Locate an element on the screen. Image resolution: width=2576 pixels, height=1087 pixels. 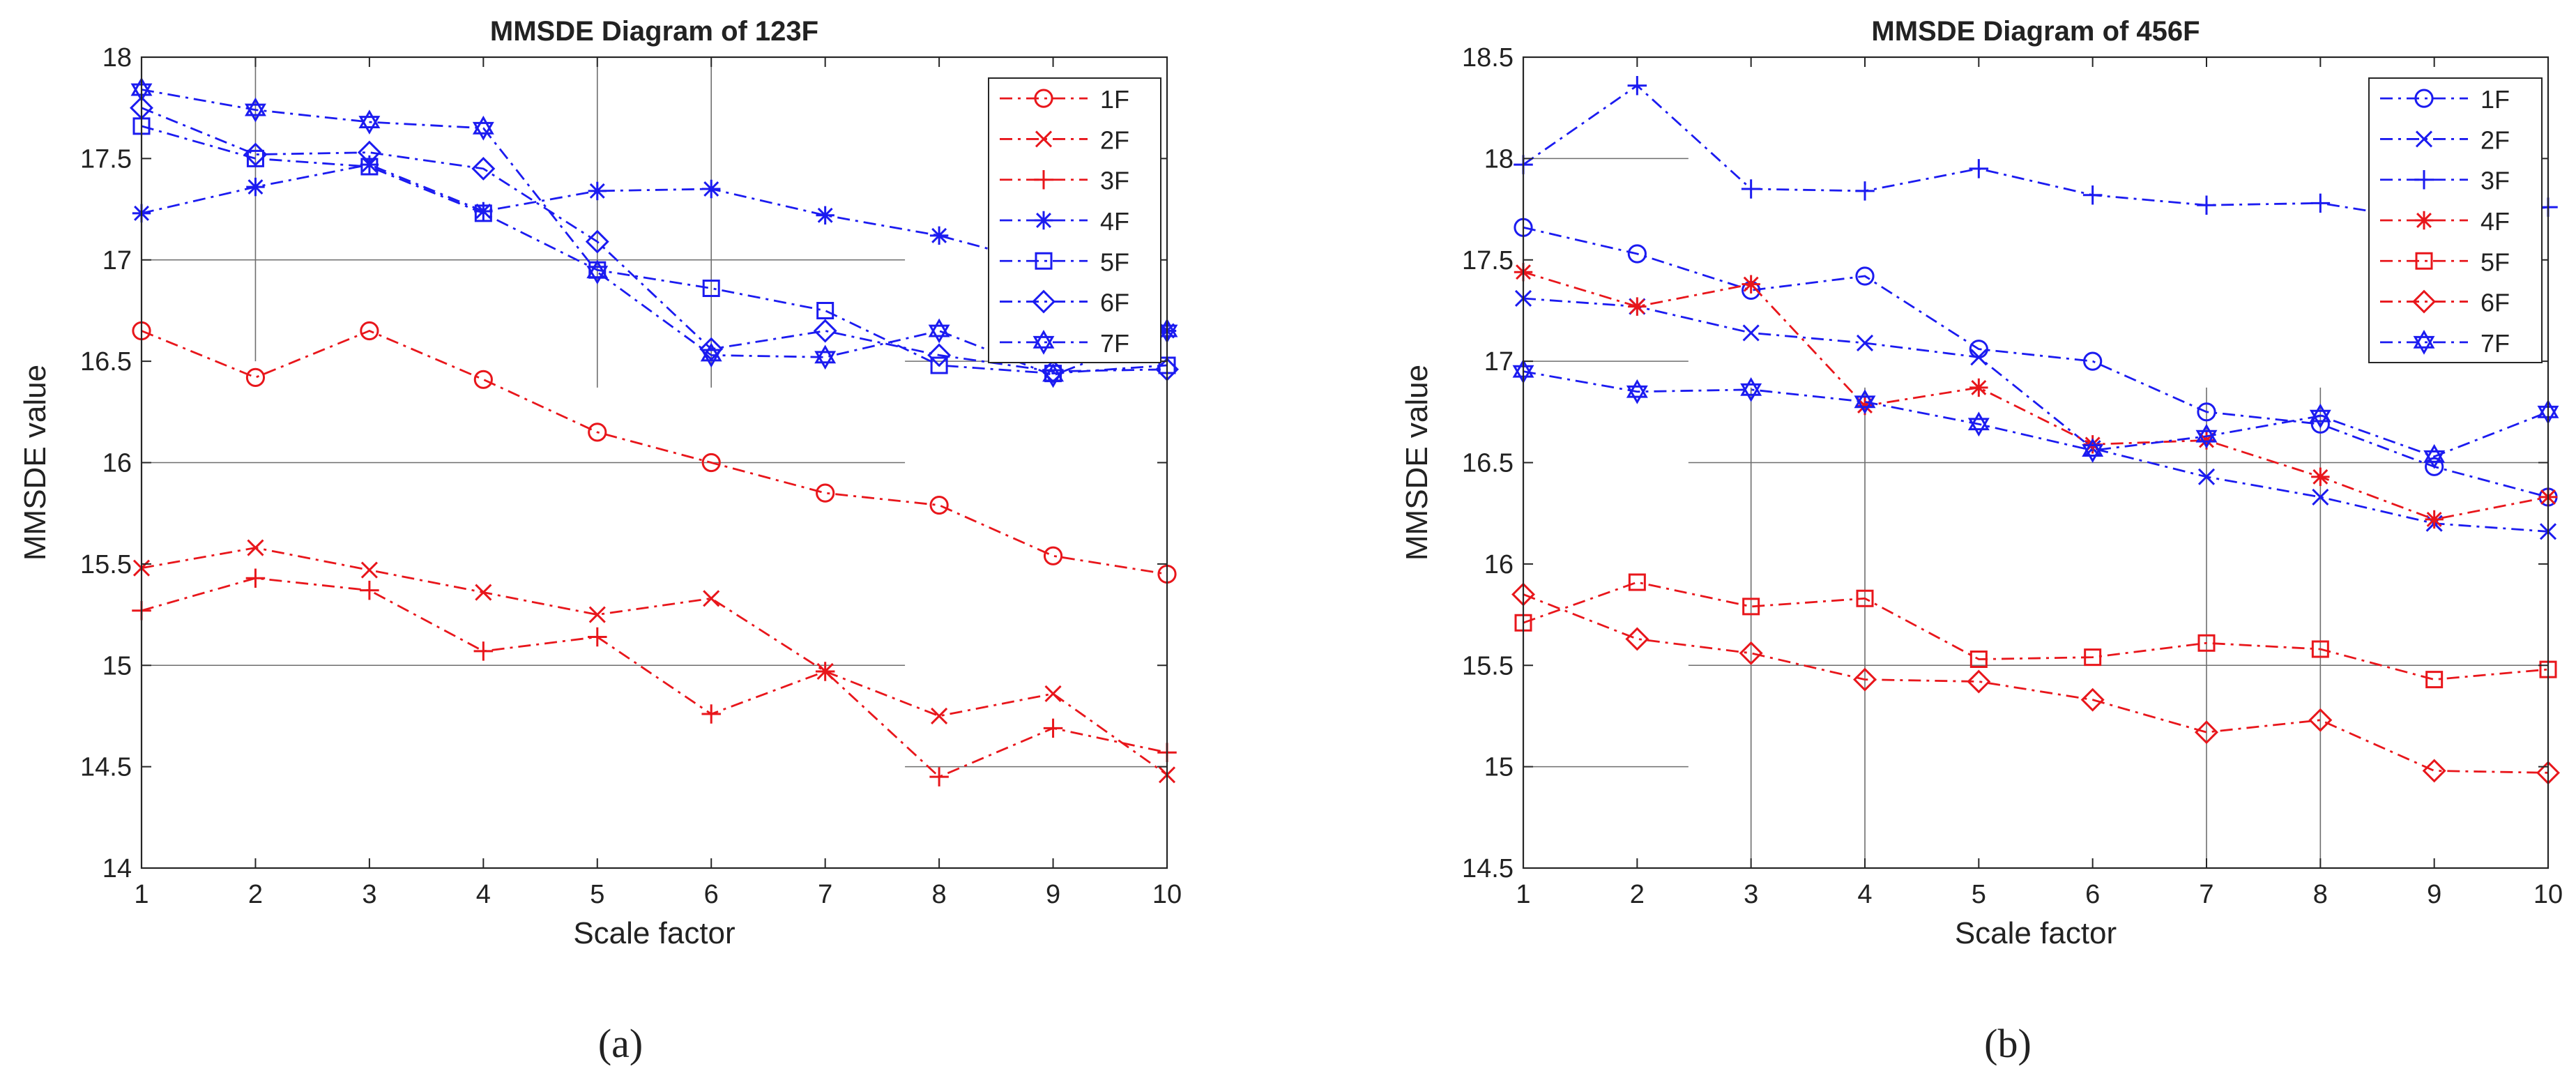
chart-a-y-tick-label: 14.5 is located at coordinates (106, 767).